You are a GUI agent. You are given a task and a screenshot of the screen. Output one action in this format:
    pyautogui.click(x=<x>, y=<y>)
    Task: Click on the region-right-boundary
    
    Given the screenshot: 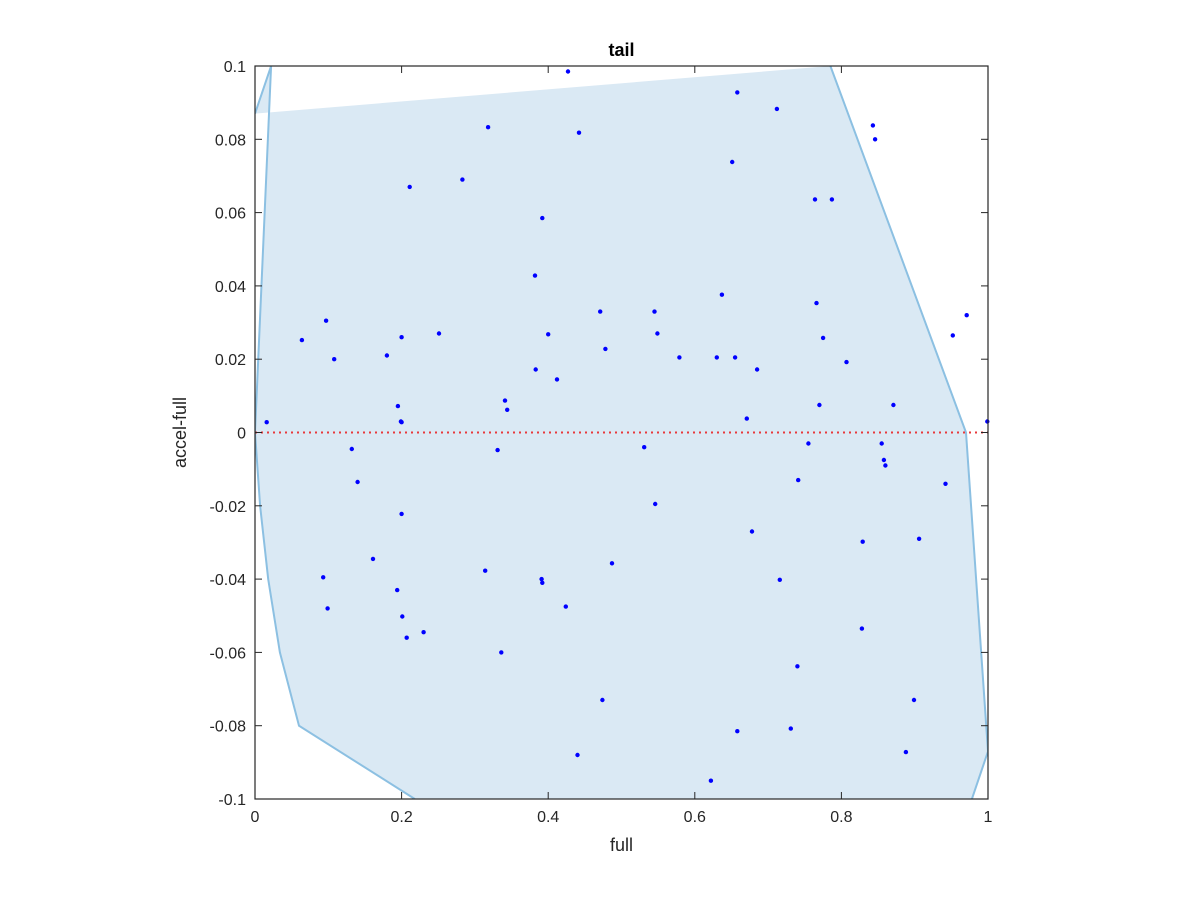 What is the action you would take?
    pyautogui.click(x=908, y=432)
    